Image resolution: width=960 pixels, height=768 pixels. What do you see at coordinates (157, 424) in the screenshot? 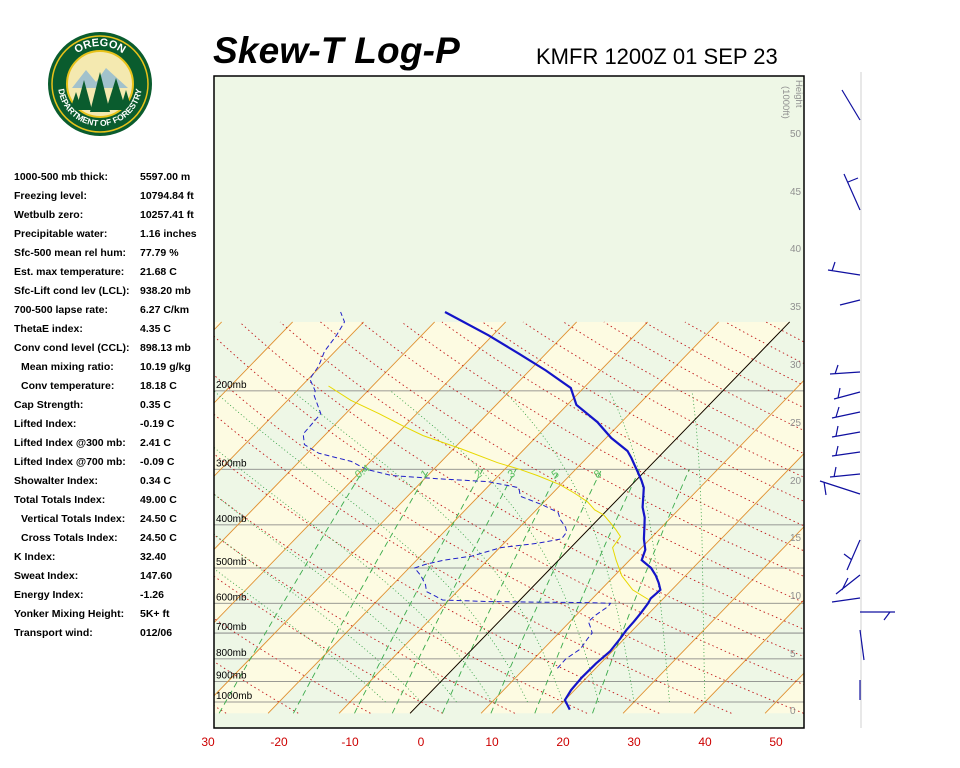
I see `index-value: -0.19 C` at bounding box center [157, 424].